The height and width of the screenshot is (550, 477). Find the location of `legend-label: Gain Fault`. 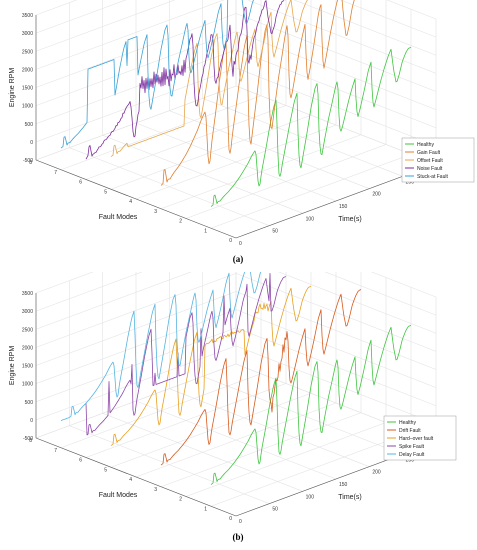

legend-label: Gain Fault is located at coordinates (429, 153).